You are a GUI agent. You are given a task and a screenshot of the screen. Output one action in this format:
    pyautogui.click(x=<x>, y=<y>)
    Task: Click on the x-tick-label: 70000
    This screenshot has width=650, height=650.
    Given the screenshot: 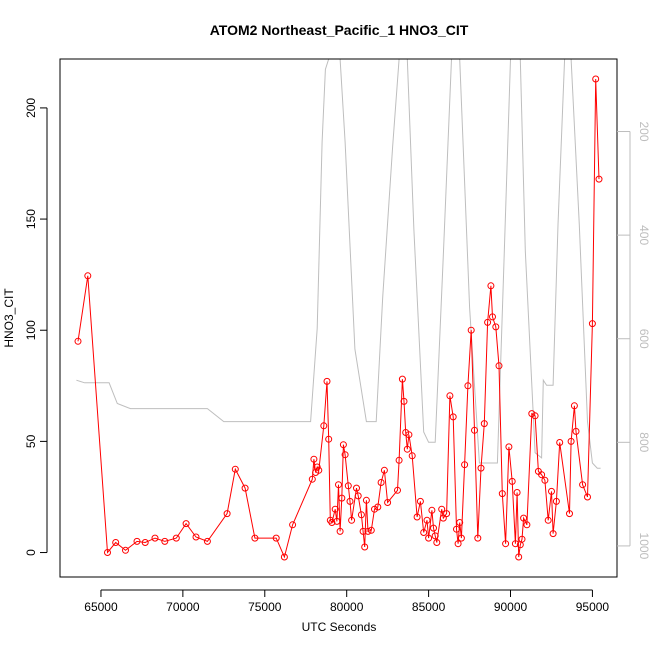 What is the action you would take?
    pyautogui.click(x=183, y=607)
    